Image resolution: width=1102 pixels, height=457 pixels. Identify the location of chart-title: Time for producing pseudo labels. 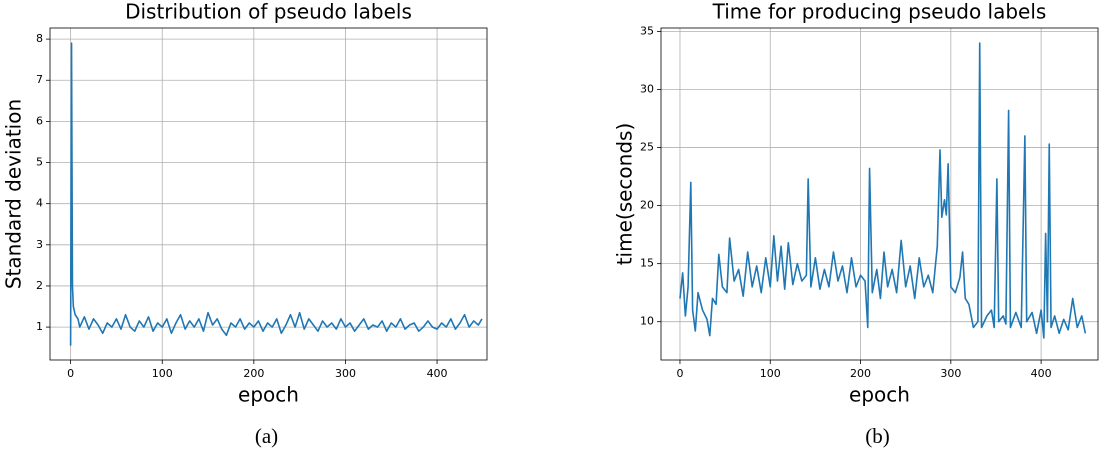
(879, 12).